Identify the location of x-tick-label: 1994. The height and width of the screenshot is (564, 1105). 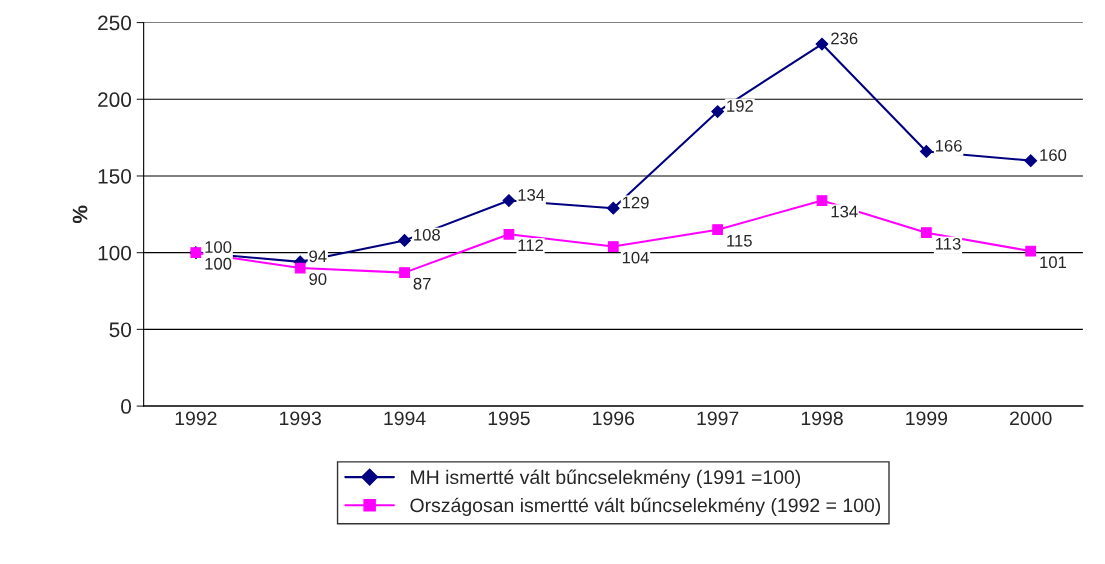
(405, 418).